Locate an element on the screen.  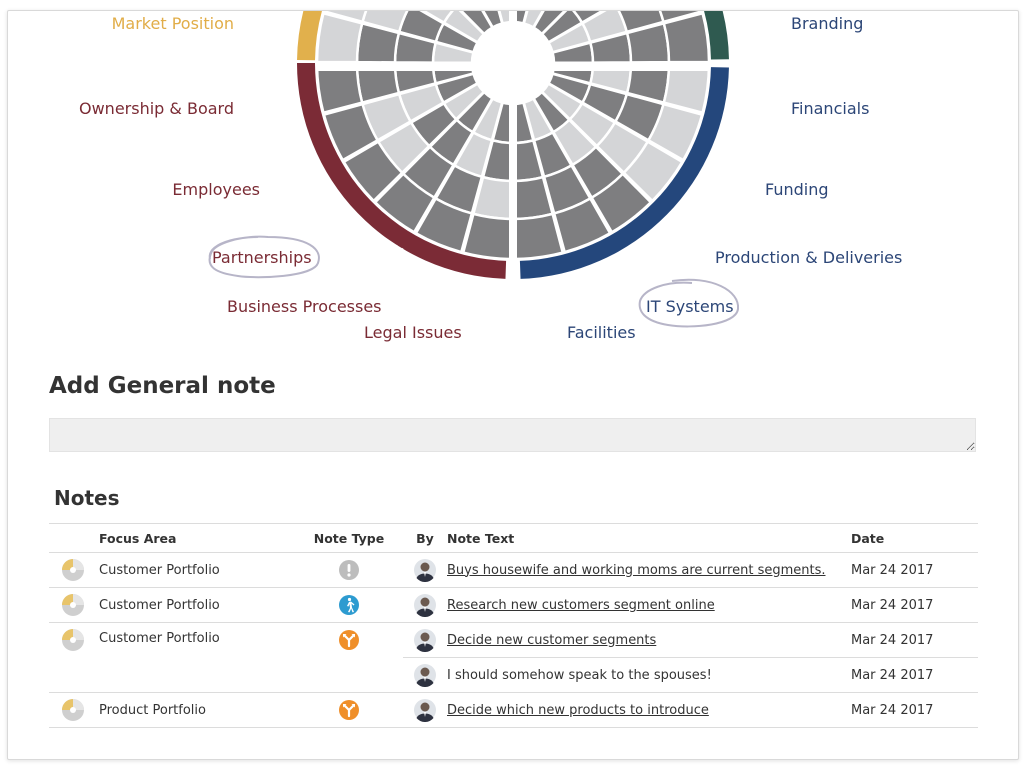
organization-ring is located at coordinates (402, 171).